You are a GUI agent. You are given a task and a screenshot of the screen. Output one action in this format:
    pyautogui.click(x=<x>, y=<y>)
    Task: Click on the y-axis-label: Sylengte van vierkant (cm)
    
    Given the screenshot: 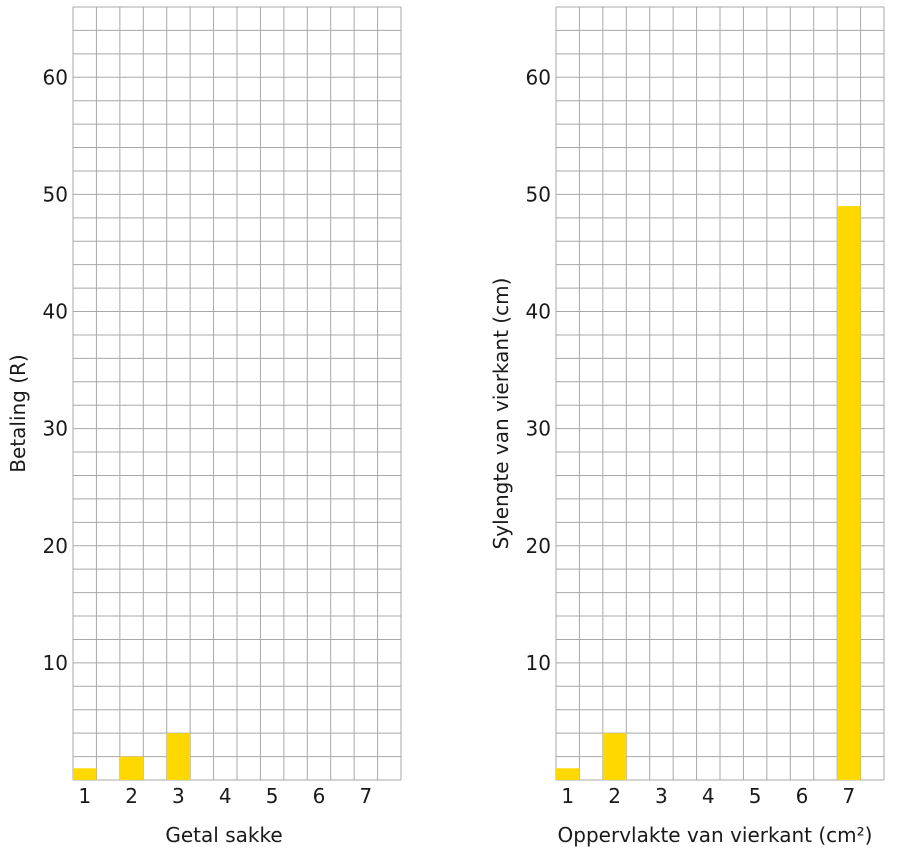 What is the action you would take?
    pyautogui.click(x=501, y=414)
    